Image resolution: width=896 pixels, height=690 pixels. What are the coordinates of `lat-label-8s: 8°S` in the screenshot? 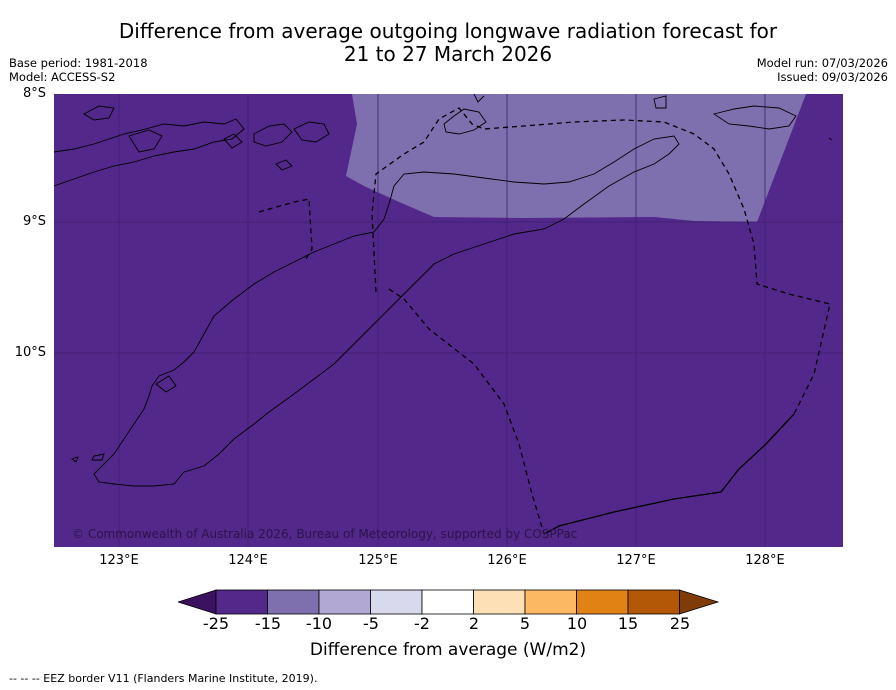 It's located at (34, 93).